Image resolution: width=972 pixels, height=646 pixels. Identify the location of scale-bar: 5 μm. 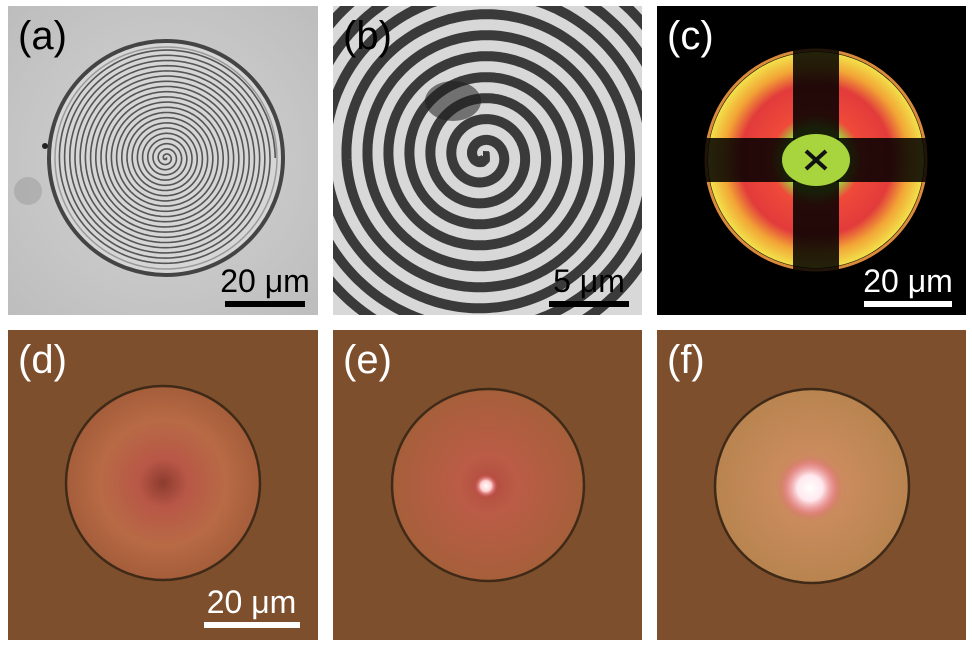
(589, 286).